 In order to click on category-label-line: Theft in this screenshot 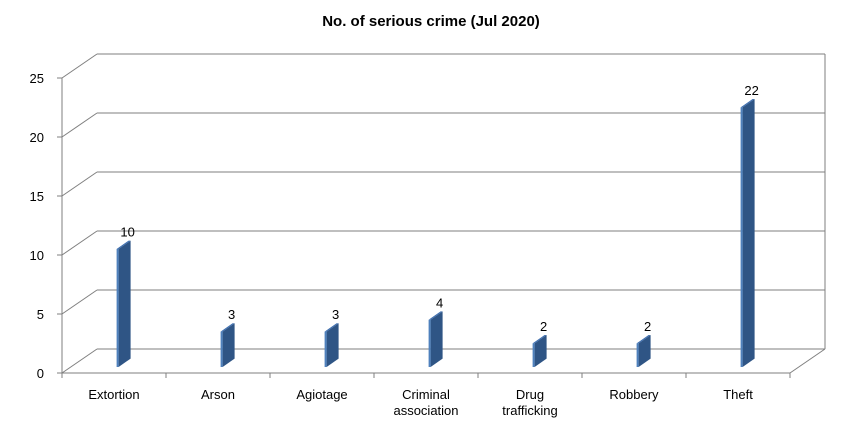, I will do `click(738, 394)`.